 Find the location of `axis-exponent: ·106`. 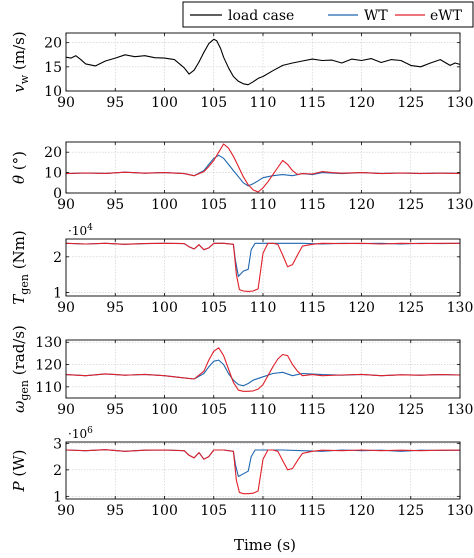

axis-exponent: ·106 is located at coordinates (80, 433).